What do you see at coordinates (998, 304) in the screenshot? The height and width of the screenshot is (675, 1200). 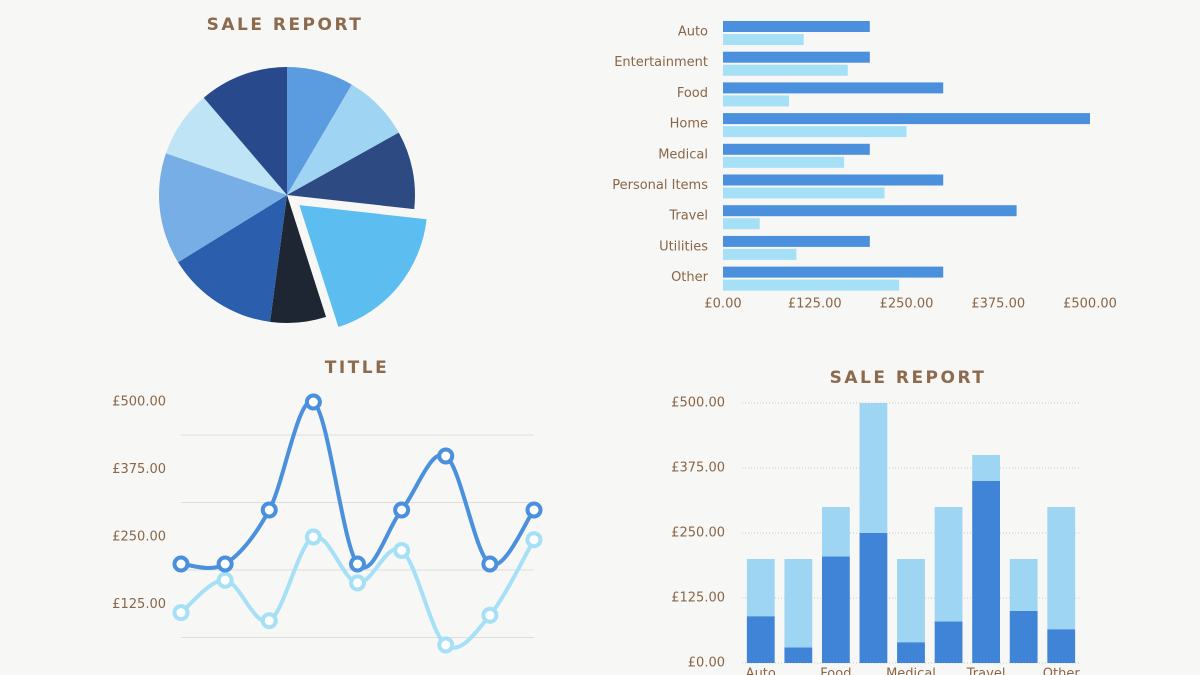 I see `x-tick-label: £375.00` at bounding box center [998, 304].